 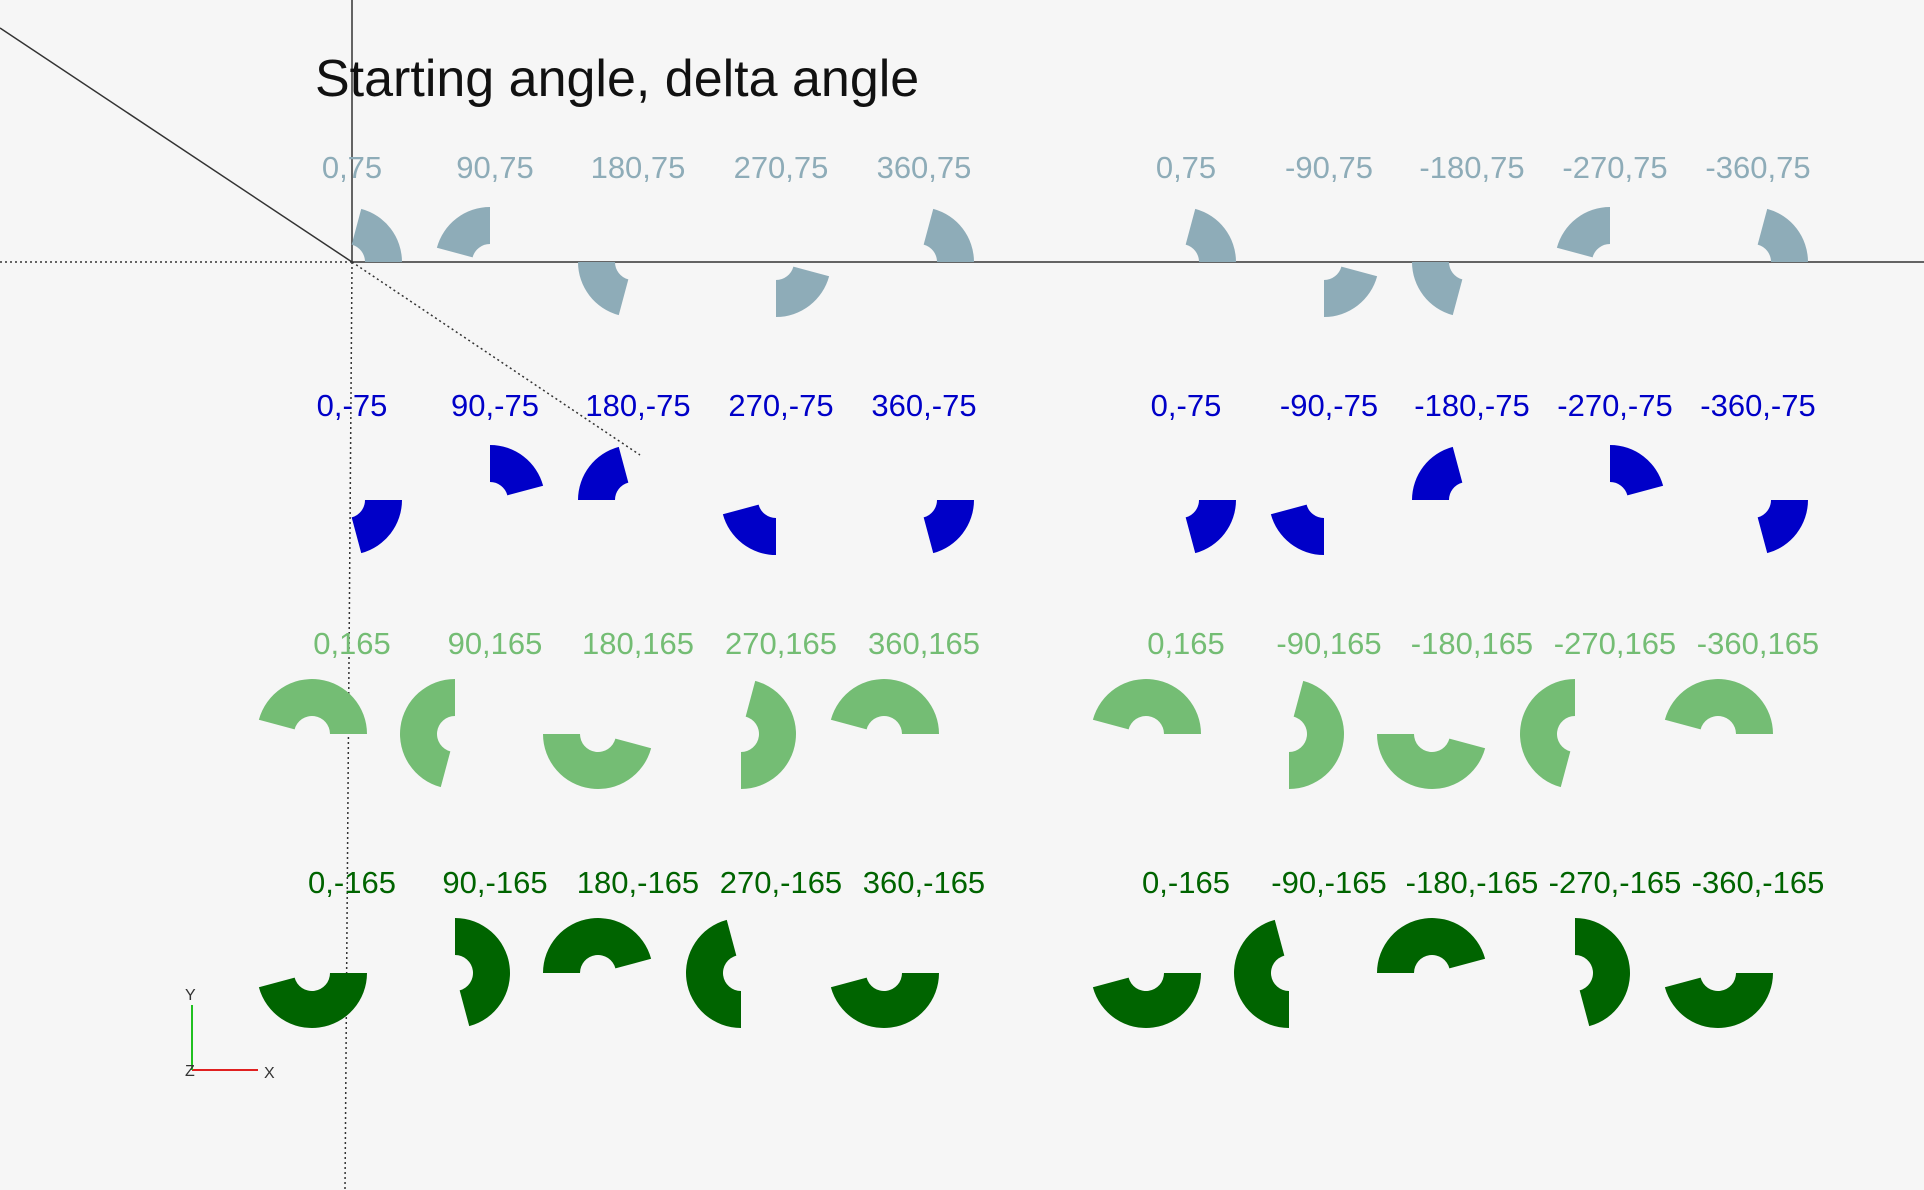 What do you see at coordinates (1614, 167) in the screenshot?
I see `sector-label: -270,75` at bounding box center [1614, 167].